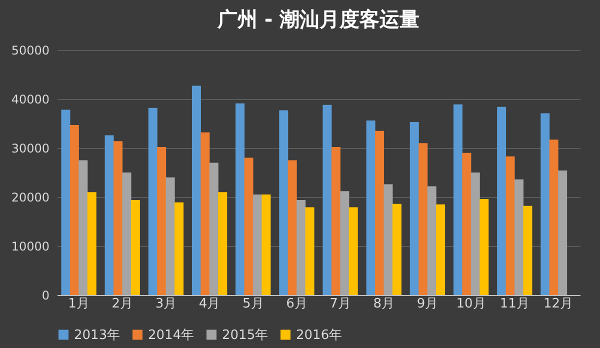  I want to click on x-tick-label: 3月, so click(166, 304).